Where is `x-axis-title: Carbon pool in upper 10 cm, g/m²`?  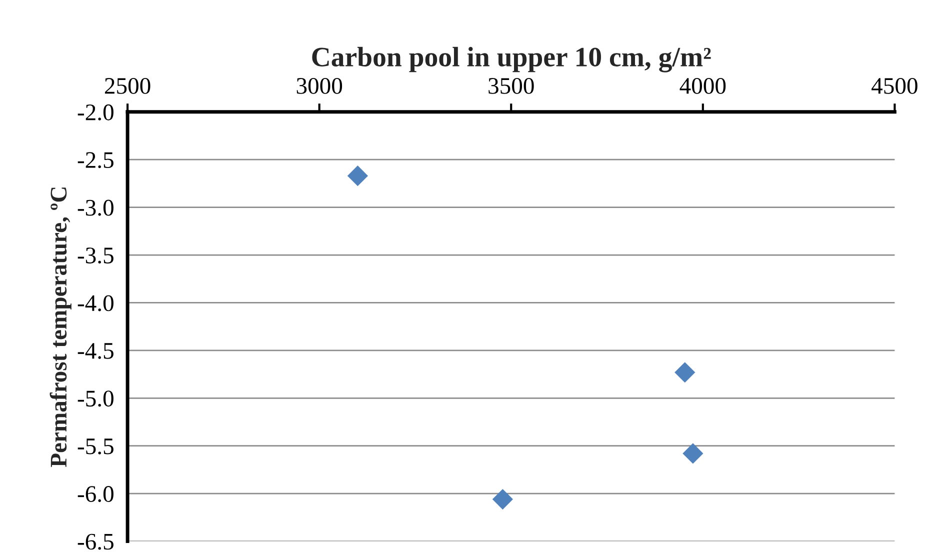
x-axis-title: Carbon pool in upper 10 cm, g/m² is located at coordinates (511, 59).